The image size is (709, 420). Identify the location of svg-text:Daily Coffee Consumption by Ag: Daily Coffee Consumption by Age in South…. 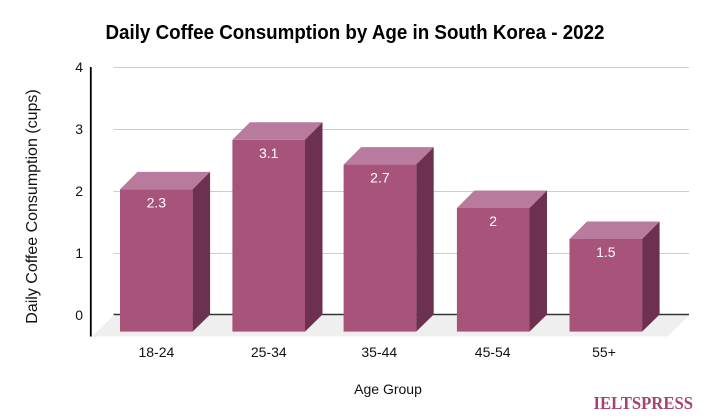
(355, 33).